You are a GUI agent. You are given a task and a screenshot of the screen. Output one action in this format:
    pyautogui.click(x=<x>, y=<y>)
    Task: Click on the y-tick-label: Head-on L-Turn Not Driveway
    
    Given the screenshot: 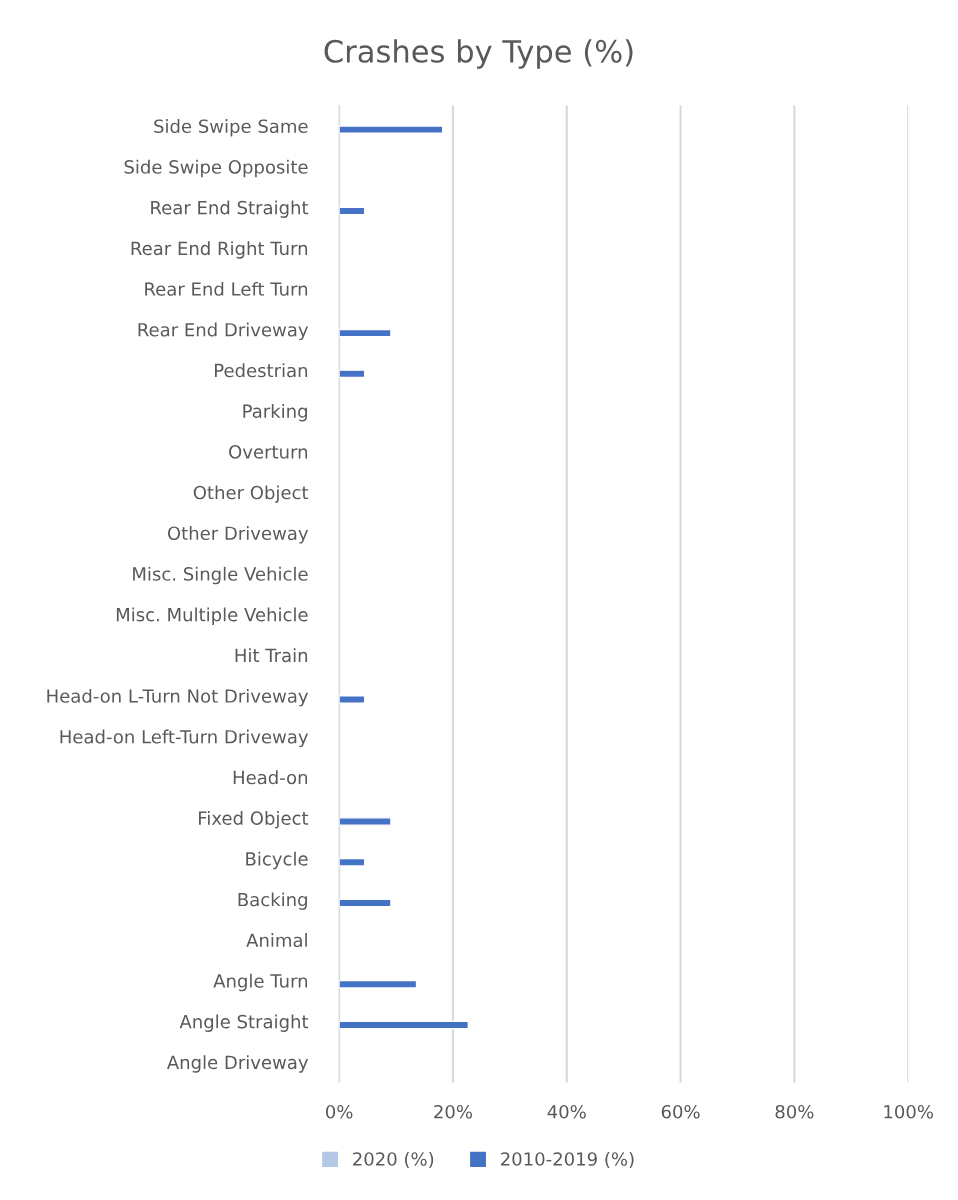 What is the action you would take?
    pyautogui.click(x=178, y=697)
    